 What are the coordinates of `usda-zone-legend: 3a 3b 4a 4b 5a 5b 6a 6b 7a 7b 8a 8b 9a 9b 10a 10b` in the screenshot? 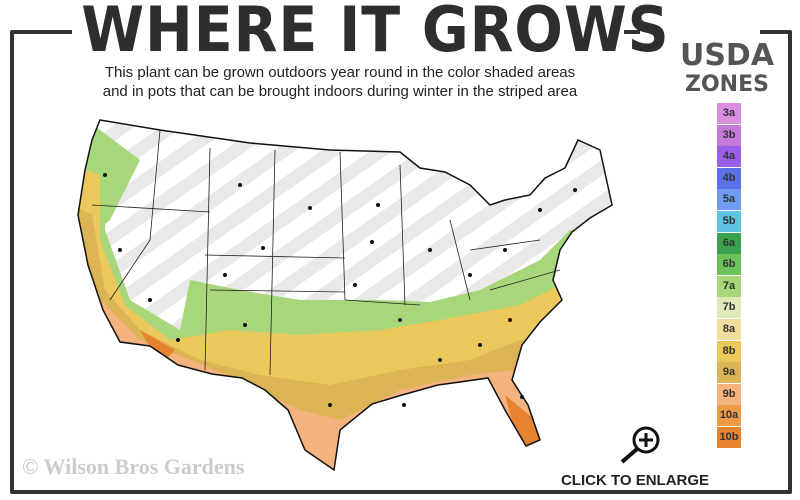 It's located at (729, 276).